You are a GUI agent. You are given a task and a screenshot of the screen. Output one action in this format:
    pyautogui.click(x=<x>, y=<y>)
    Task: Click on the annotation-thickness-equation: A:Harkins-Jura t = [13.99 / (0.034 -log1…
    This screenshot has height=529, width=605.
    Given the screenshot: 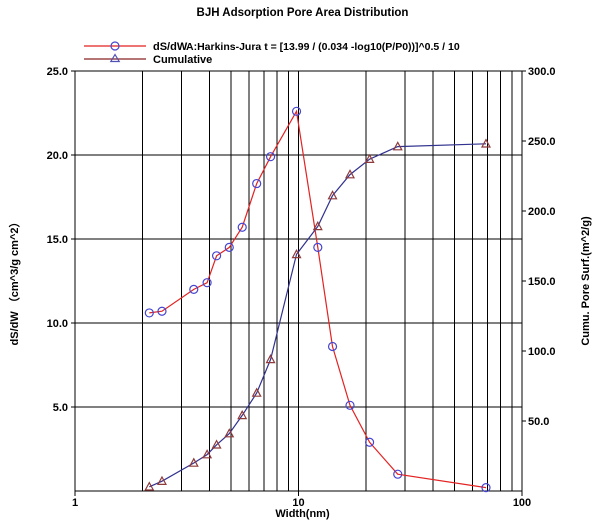 What is the action you would take?
    pyautogui.click(x=323, y=47)
    